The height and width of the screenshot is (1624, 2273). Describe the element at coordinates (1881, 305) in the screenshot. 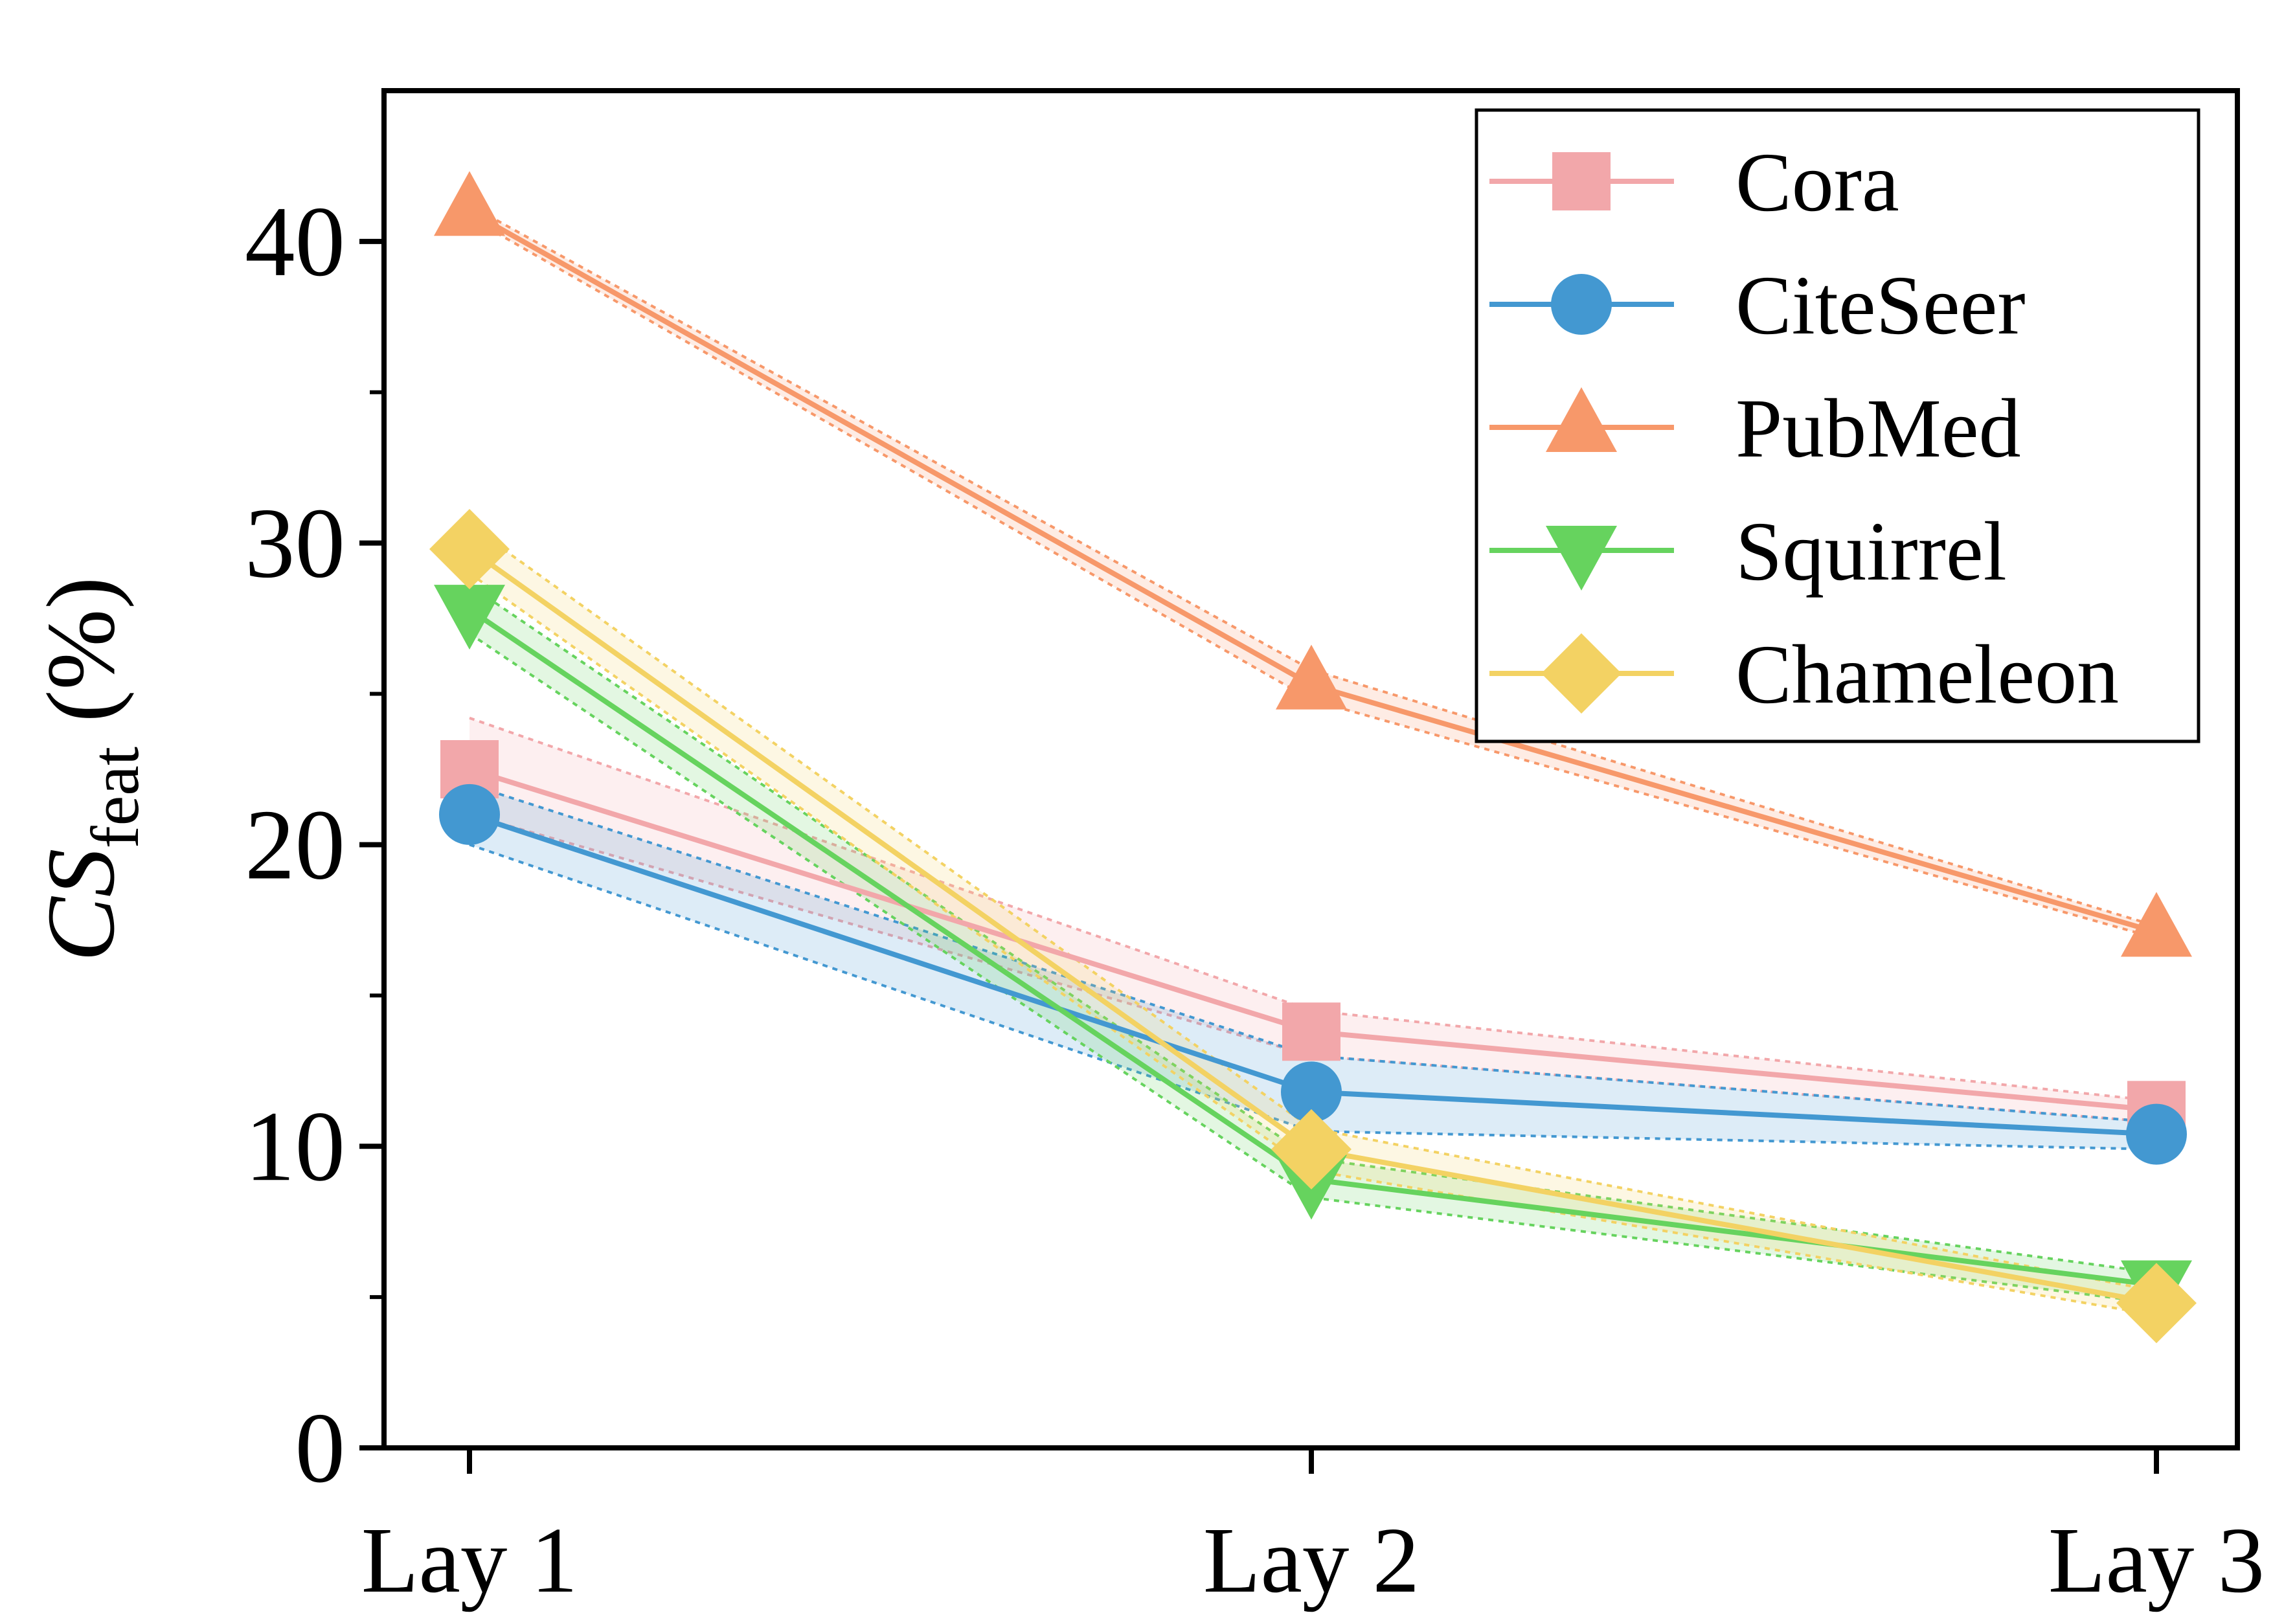

I see `legend-label-citeseer: CiteSeer` at that location.